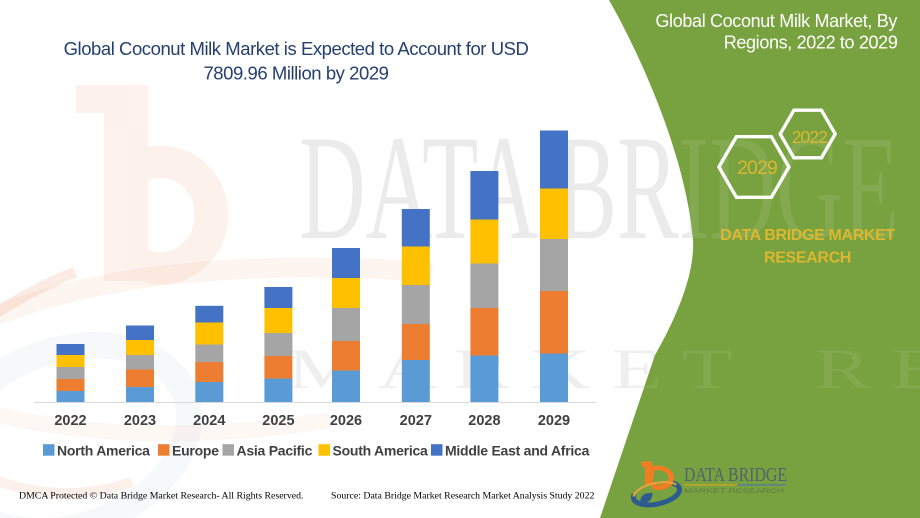  What do you see at coordinates (295, 73) in the screenshot?
I see `svg-text: 7809.96 Million by 2029` at bounding box center [295, 73].